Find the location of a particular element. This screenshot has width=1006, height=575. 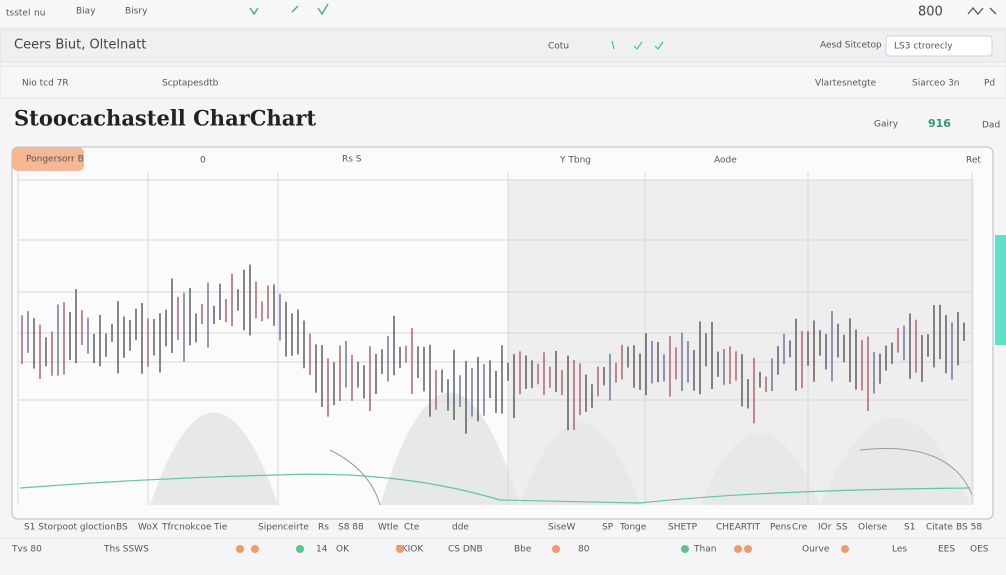

toolbar-item: Bisry is located at coordinates (136, 12).